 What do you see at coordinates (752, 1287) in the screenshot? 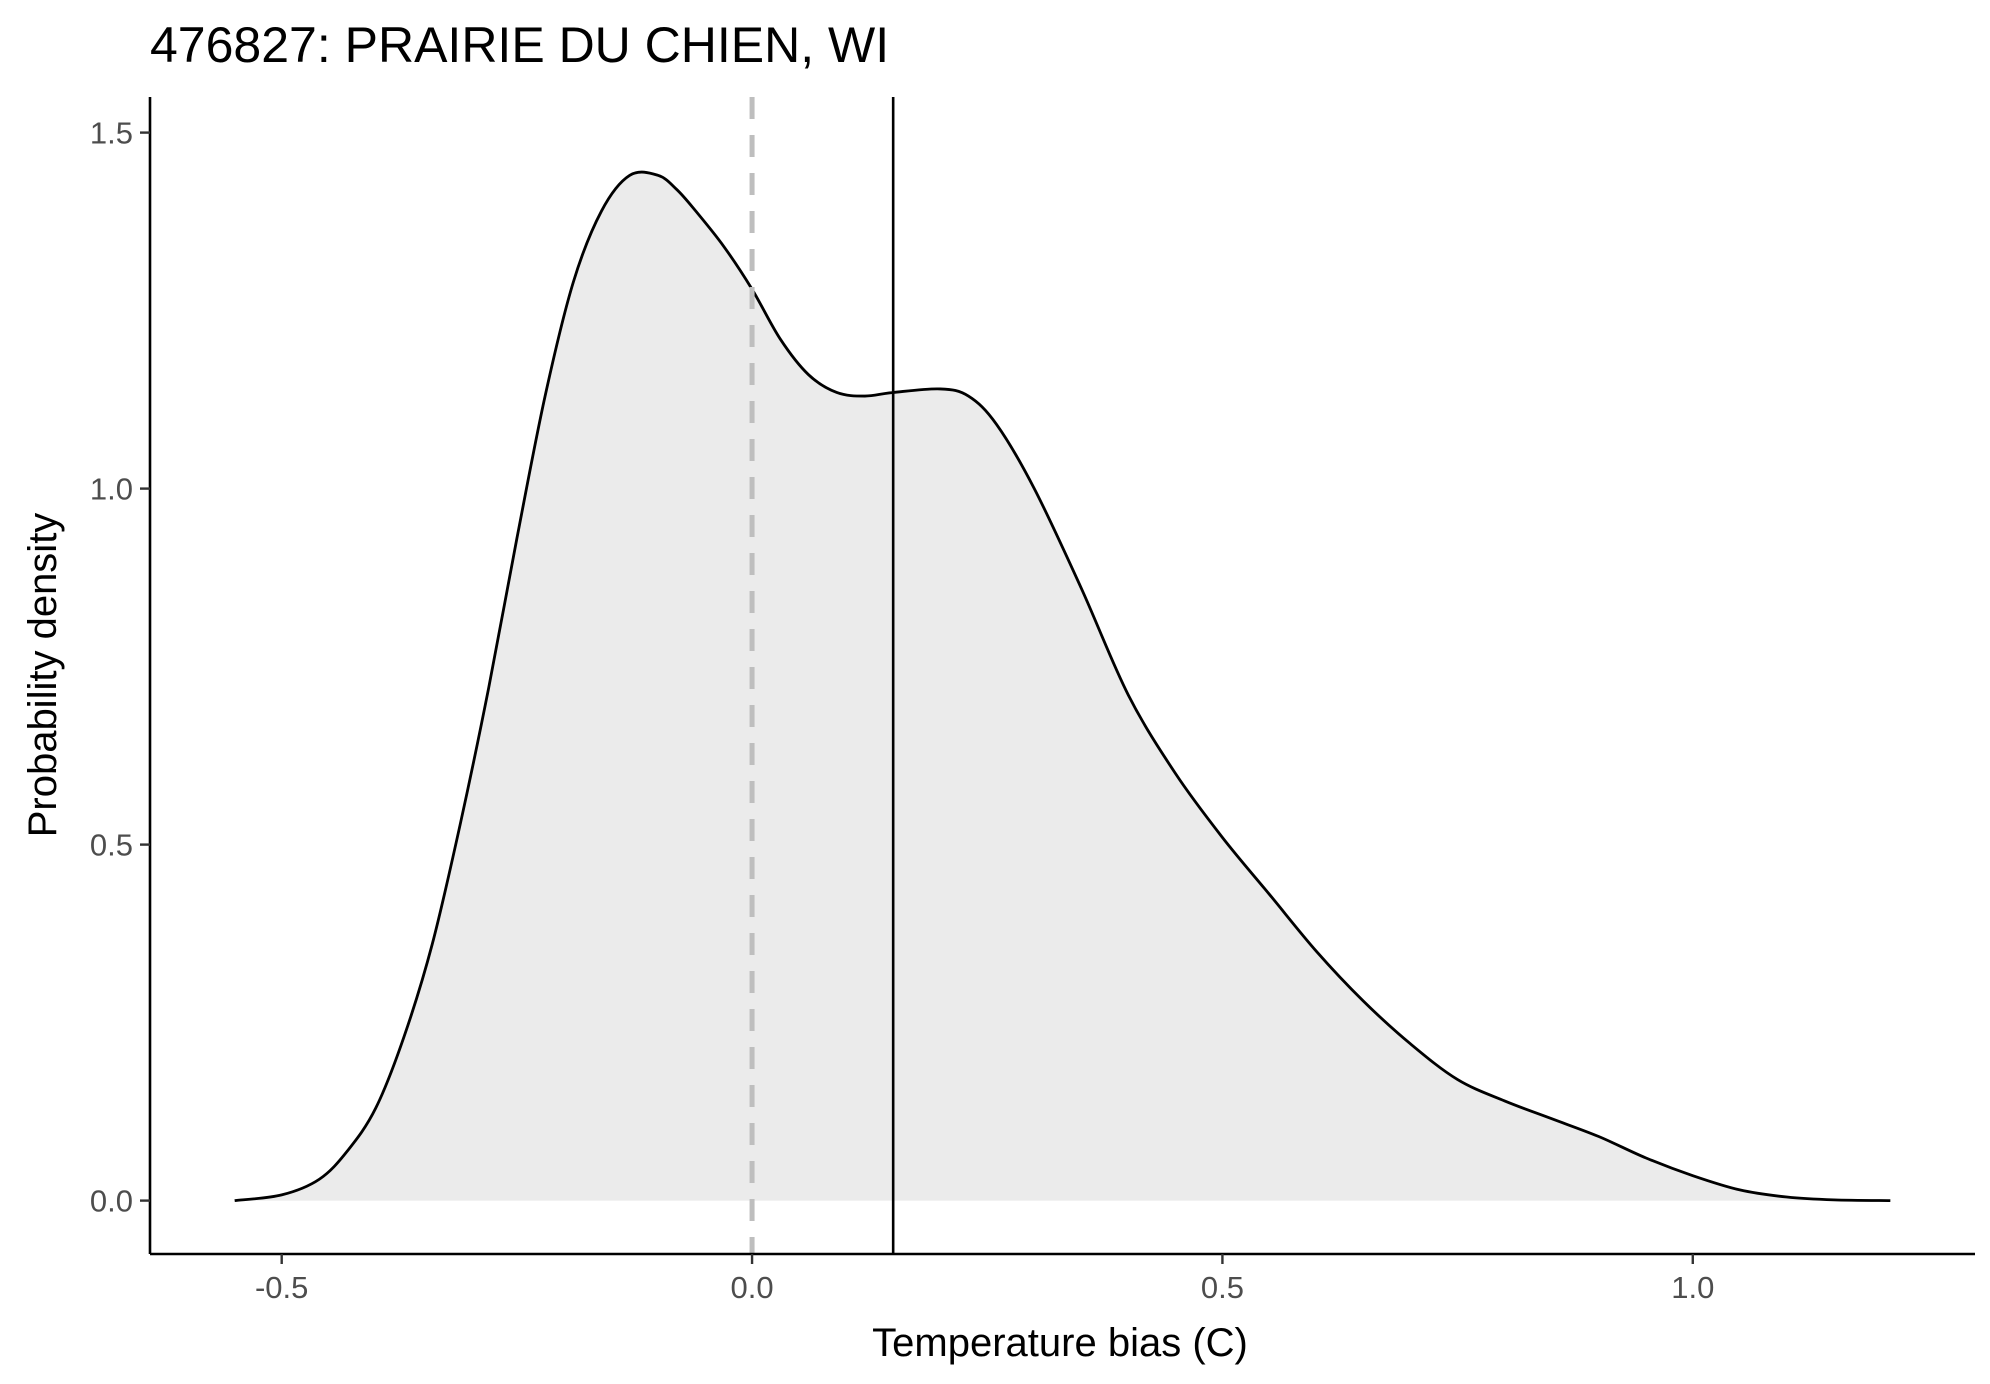
I see `x-tick-label: 0.0` at bounding box center [752, 1287].